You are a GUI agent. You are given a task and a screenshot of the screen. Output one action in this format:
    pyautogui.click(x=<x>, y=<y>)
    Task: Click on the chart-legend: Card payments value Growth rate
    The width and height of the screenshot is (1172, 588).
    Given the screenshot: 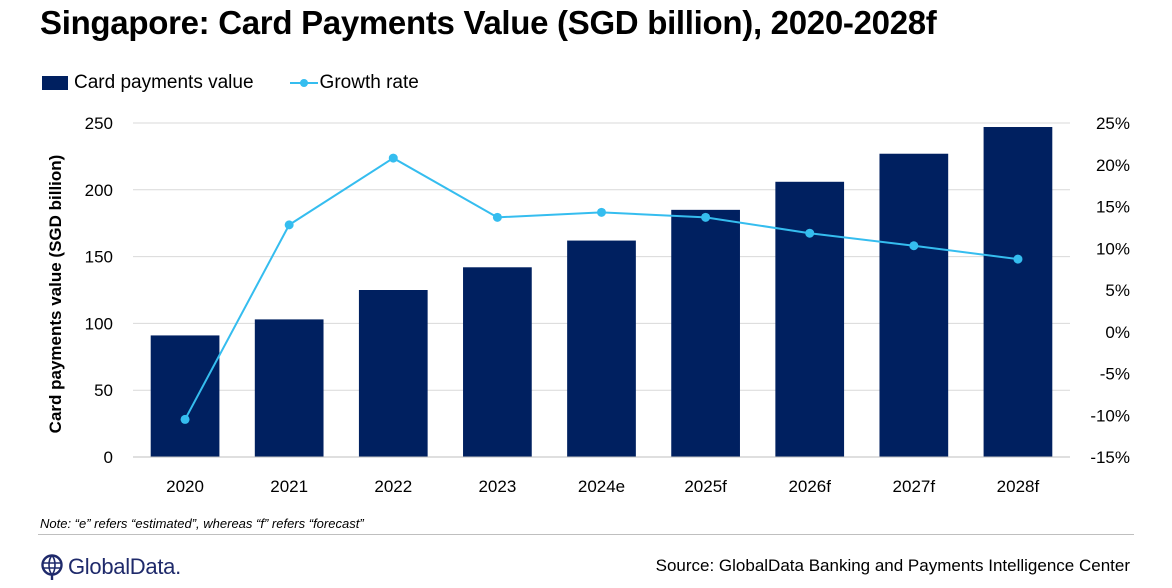 What is the action you would take?
    pyautogui.click(x=248, y=83)
    